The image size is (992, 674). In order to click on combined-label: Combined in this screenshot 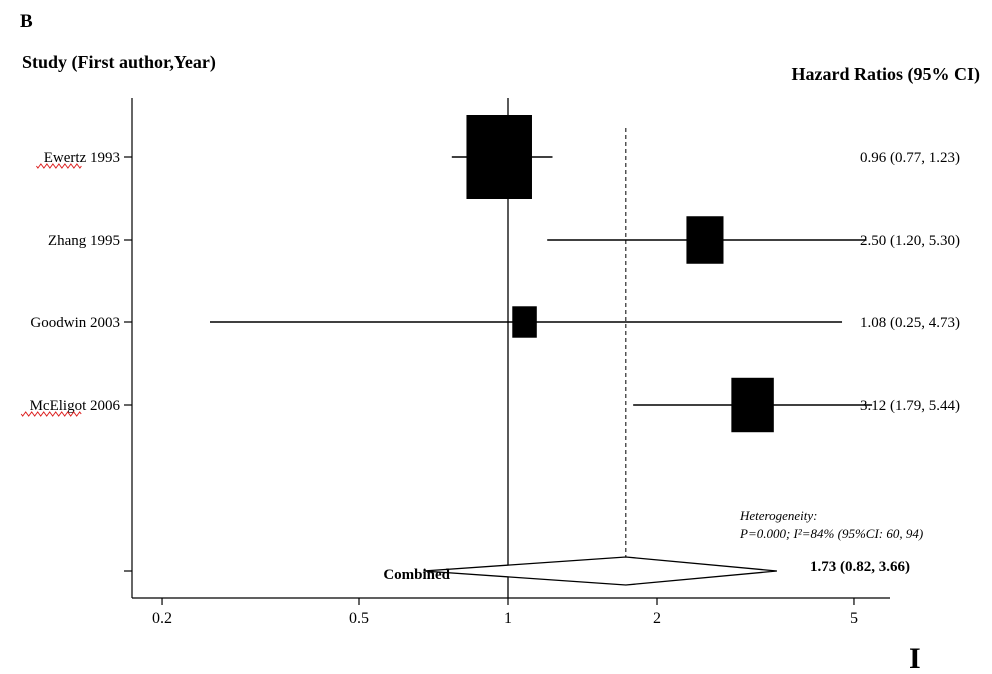, I will do `click(416, 575)`.